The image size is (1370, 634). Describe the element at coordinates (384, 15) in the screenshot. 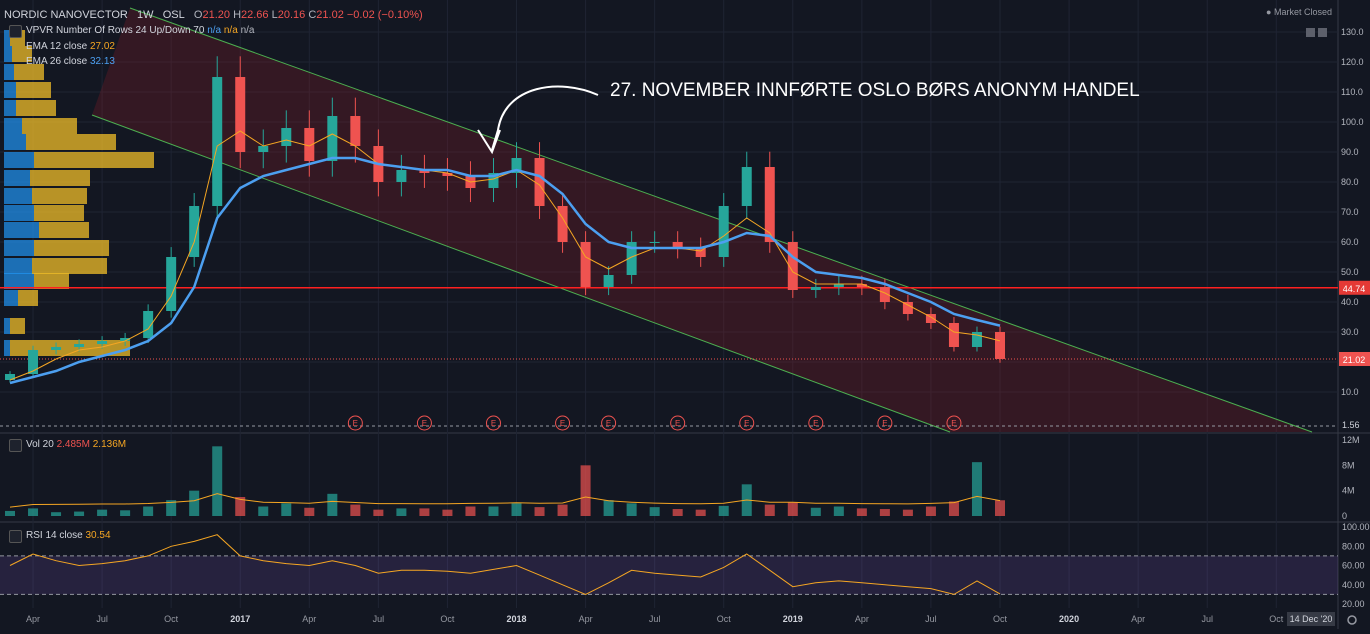

I see `change-value: −0.02 (−0.10%)` at that location.